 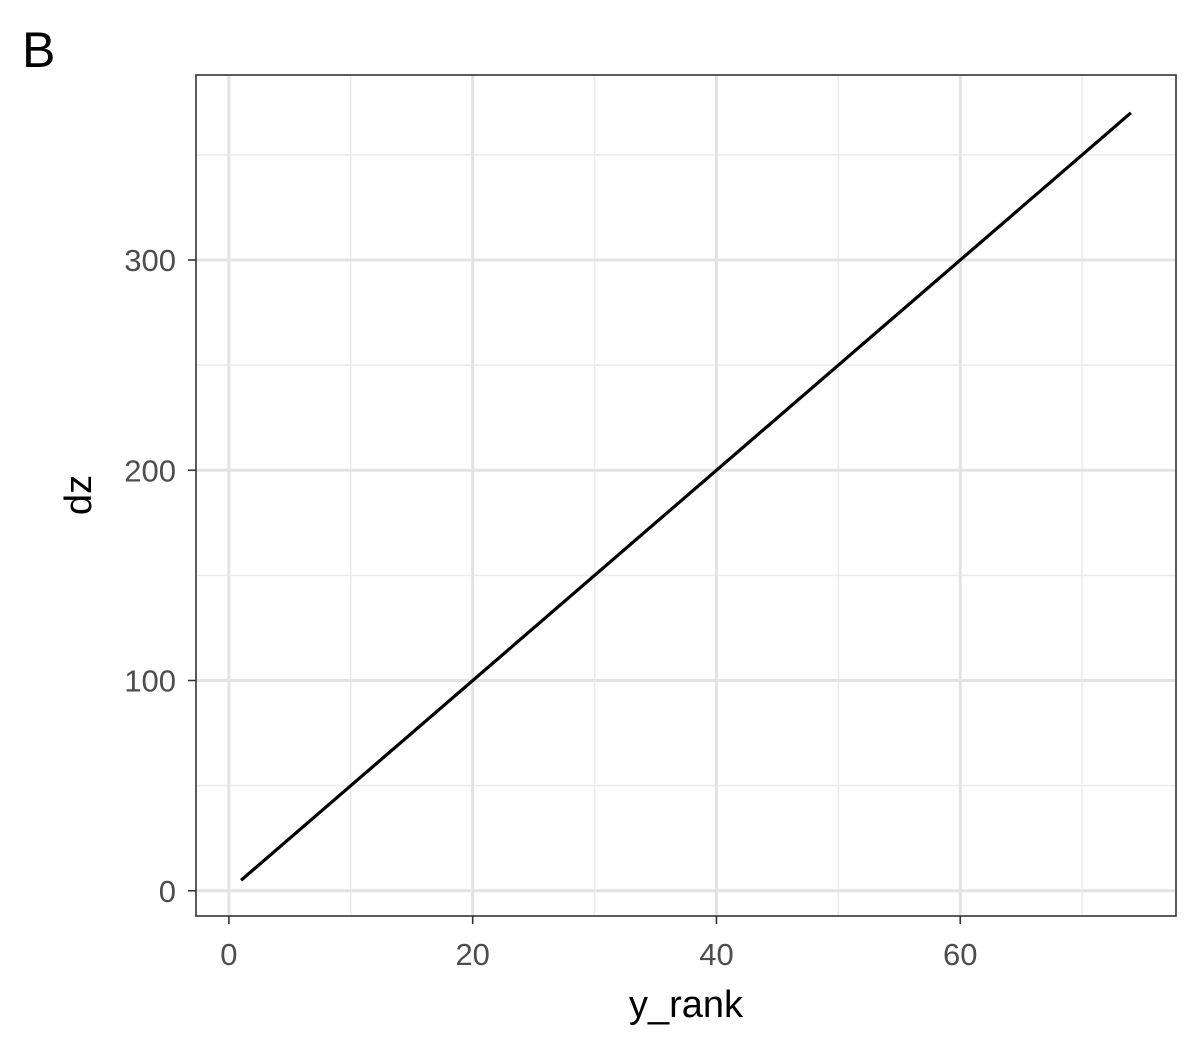 What do you see at coordinates (716, 954) in the screenshot?
I see `x-tick-label: 40` at bounding box center [716, 954].